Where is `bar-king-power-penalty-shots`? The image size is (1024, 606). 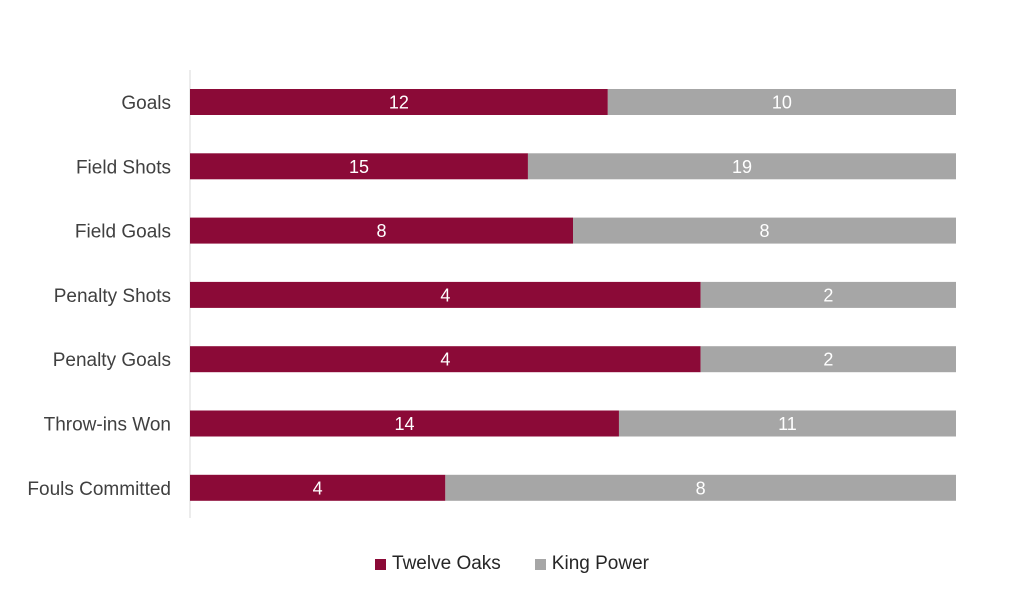 bar-king-power-penalty-shots is located at coordinates (828, 294).